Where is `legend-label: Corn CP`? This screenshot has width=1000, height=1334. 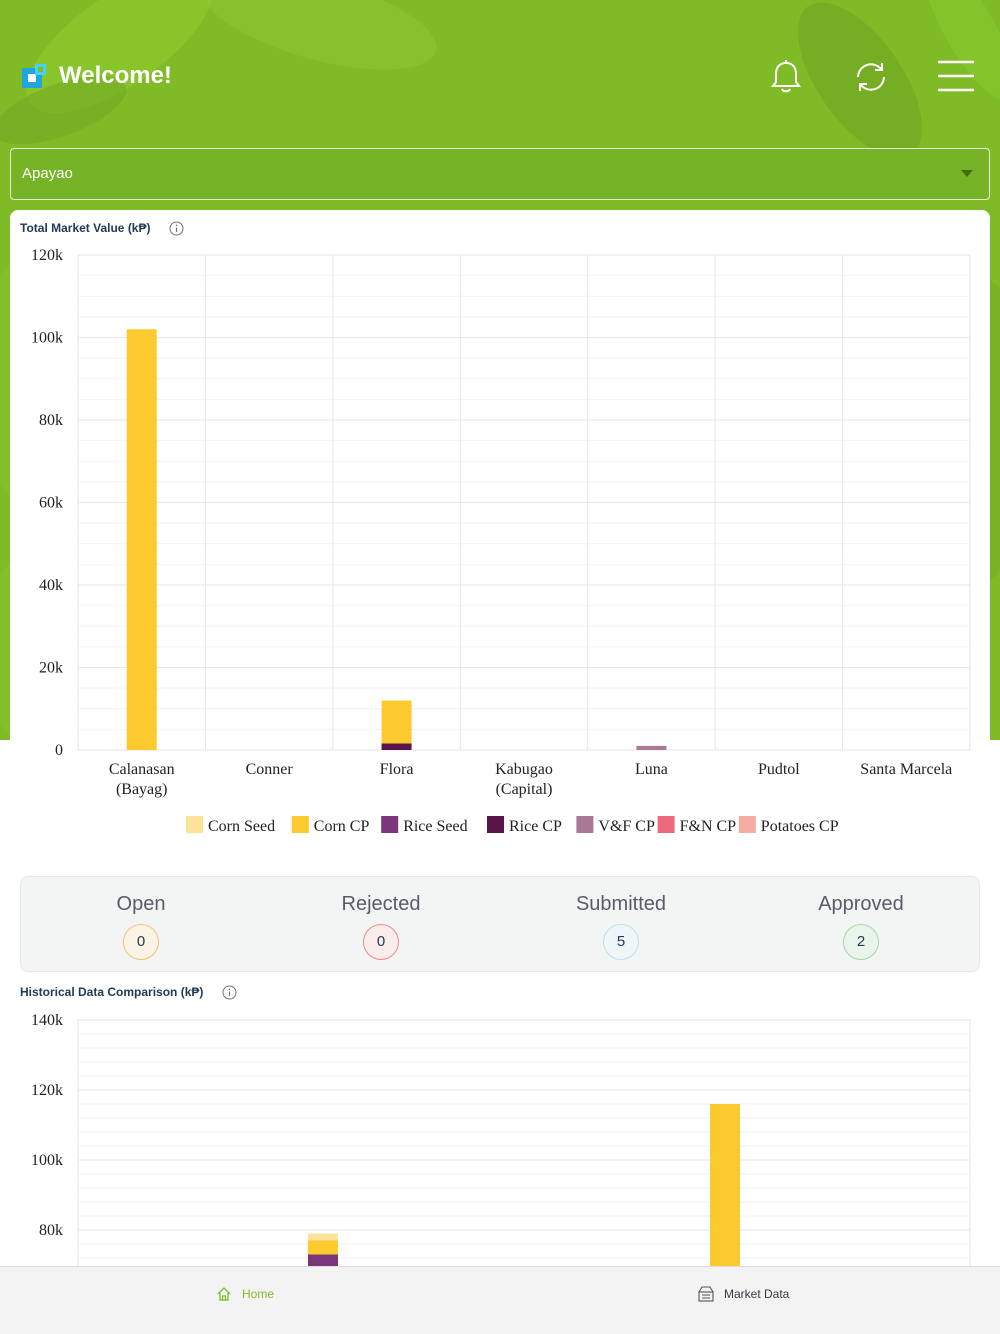 legend-label: Corn CP is located at coordinates (342, 826).